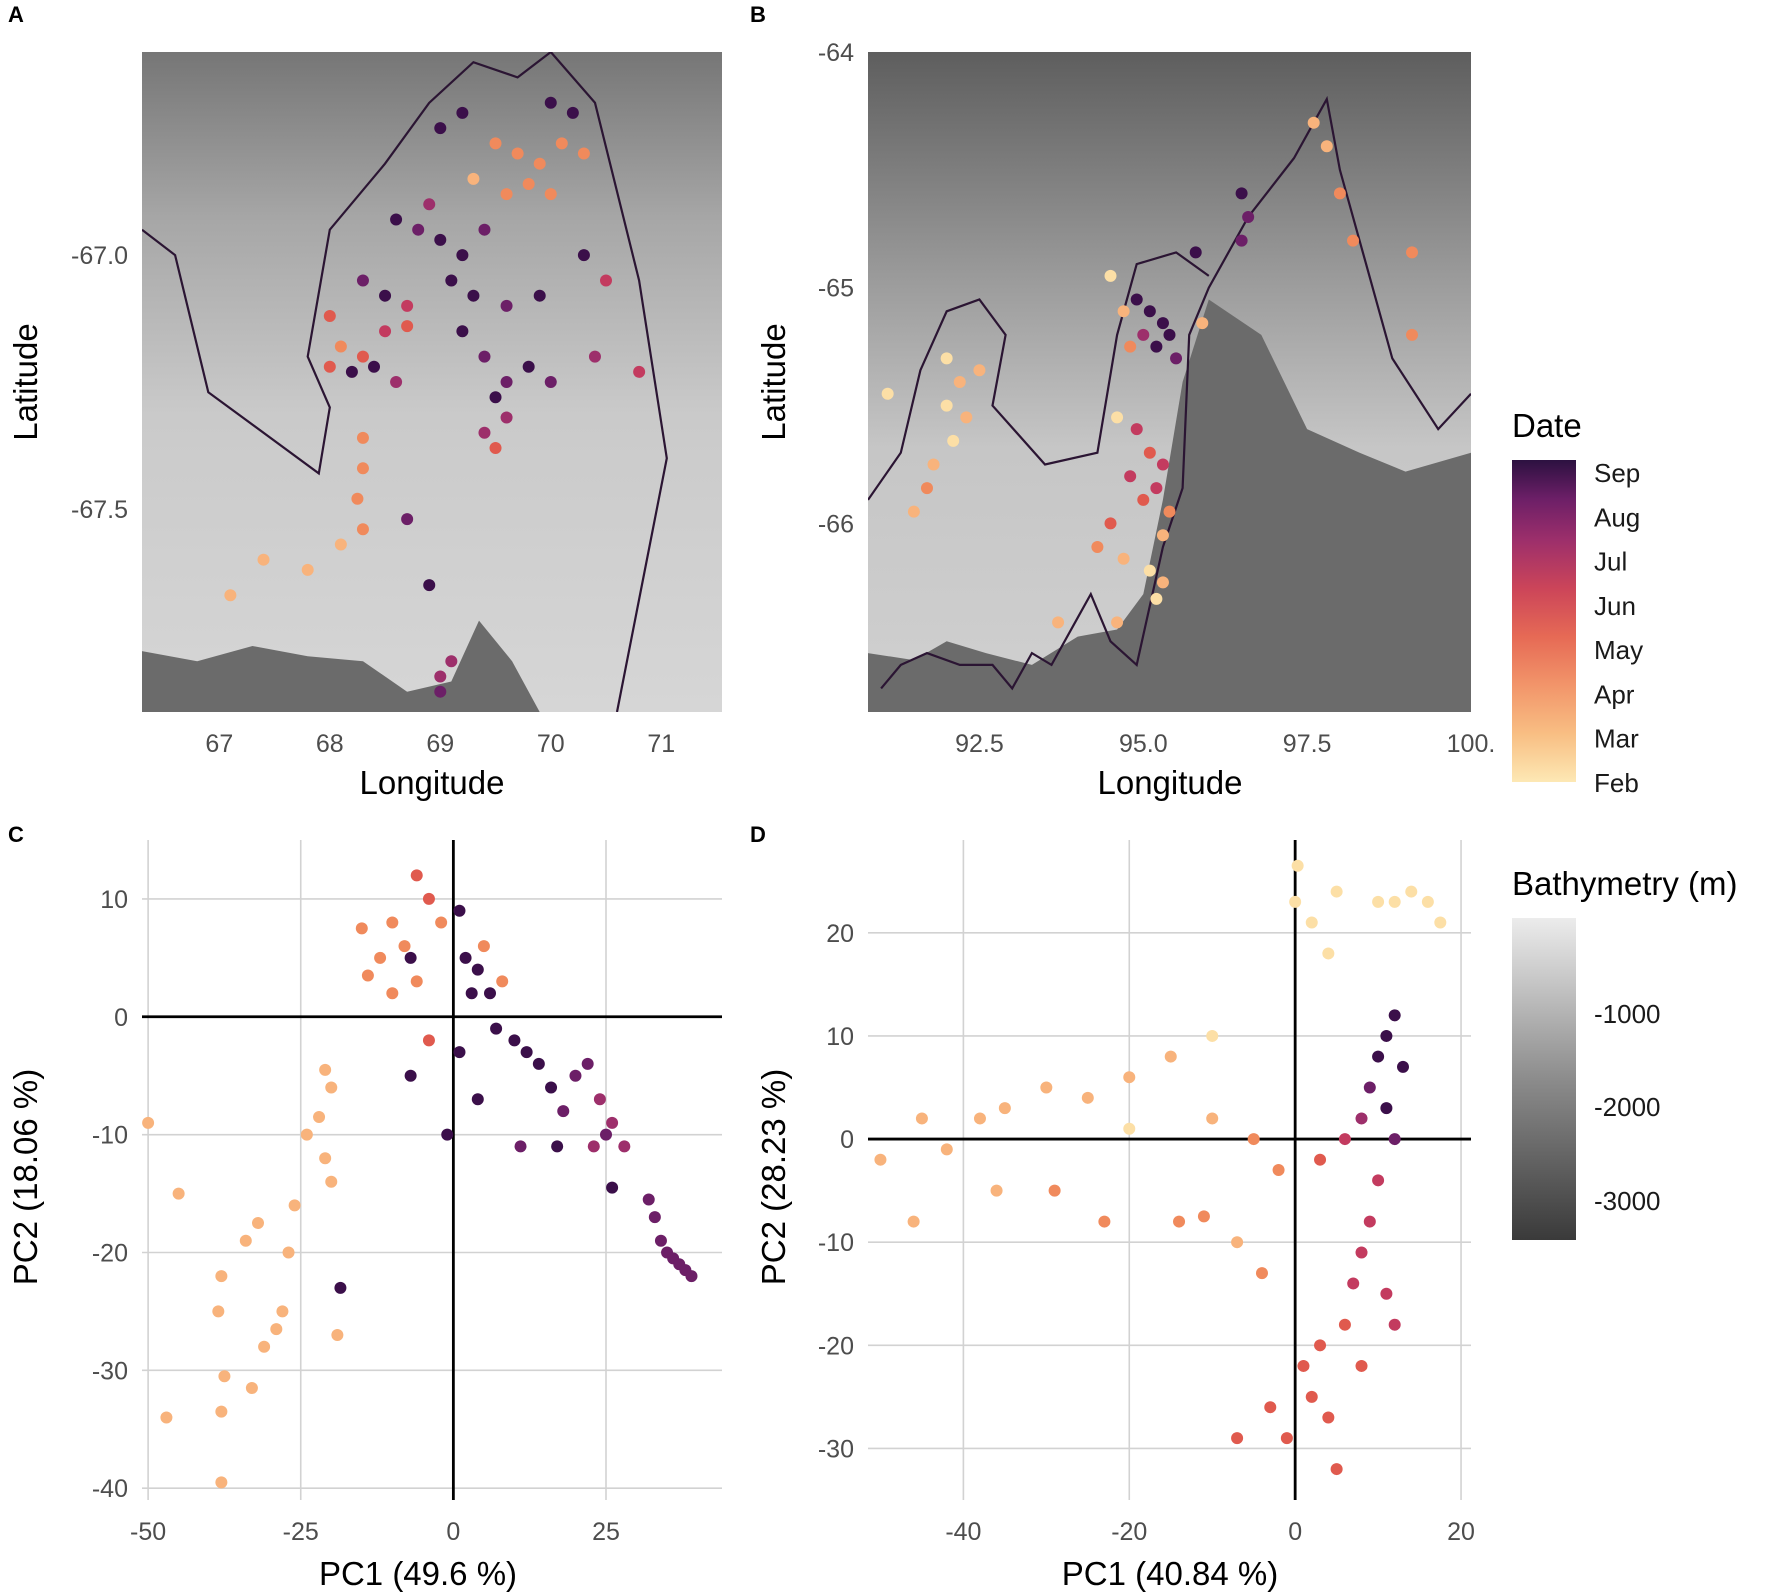 Image resolution: width=1766 pixels, height=1595 pixels. What do you see at coordinates (110, 1489) in the screenshot?
I see `y-tick-label: -40` at bounding box center [110, 1489].